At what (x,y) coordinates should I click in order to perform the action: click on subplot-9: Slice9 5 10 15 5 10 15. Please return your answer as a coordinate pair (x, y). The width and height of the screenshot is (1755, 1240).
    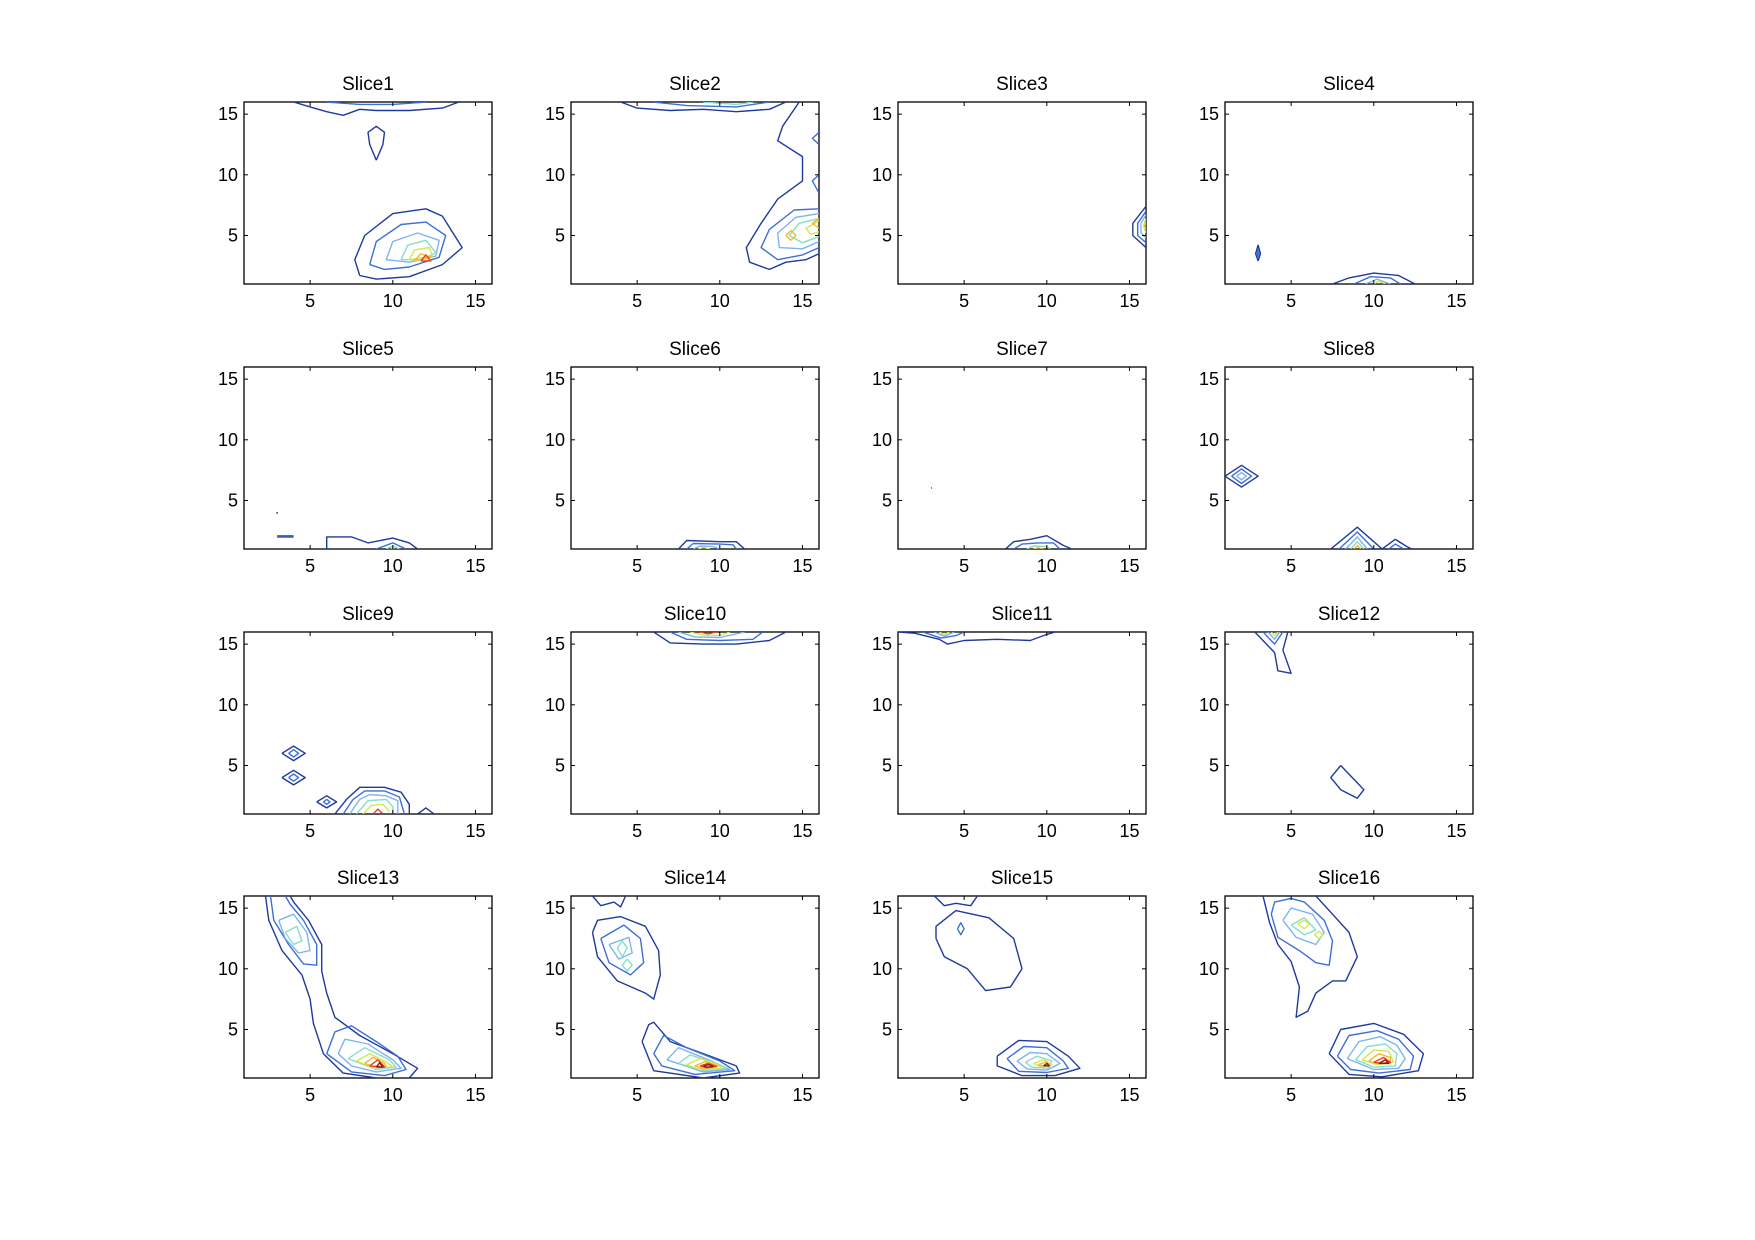
    Looking at the image, I should click on (355, 722).